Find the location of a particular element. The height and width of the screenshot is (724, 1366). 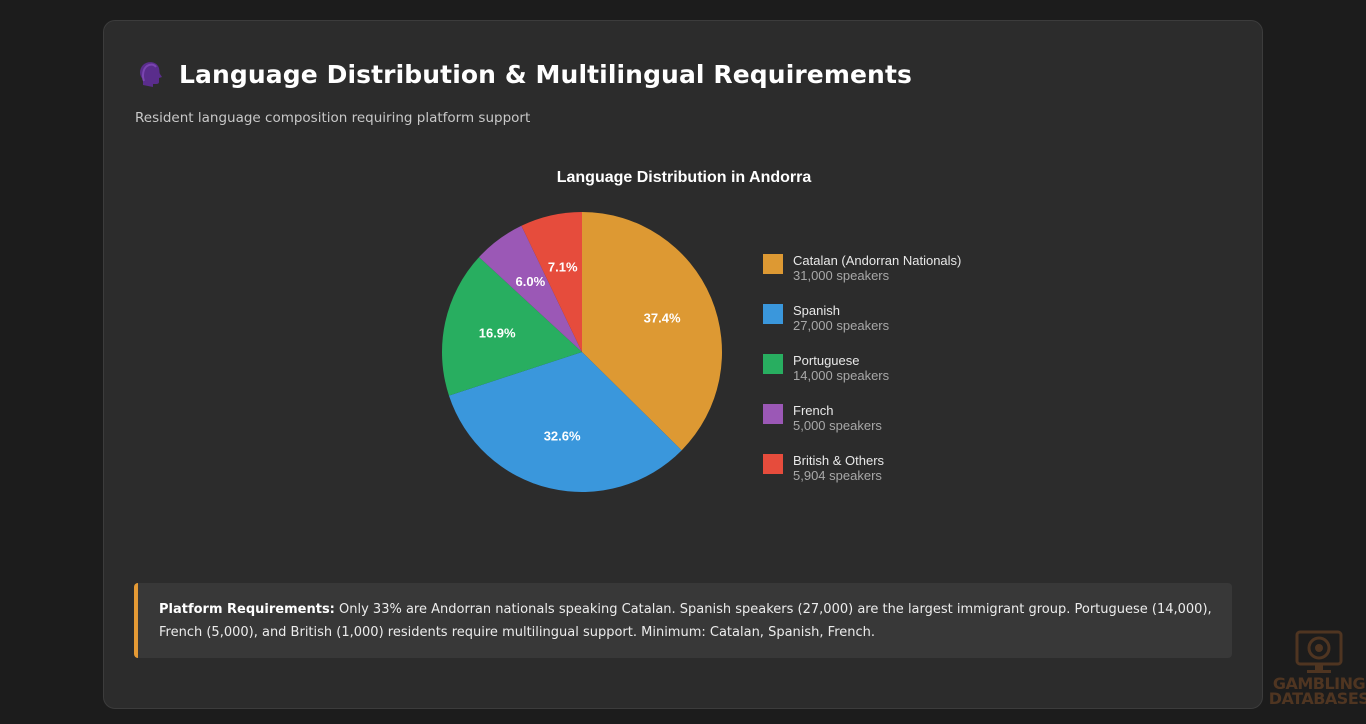

monitor-poker-chip-icon is located at coordinates (1319, 651).